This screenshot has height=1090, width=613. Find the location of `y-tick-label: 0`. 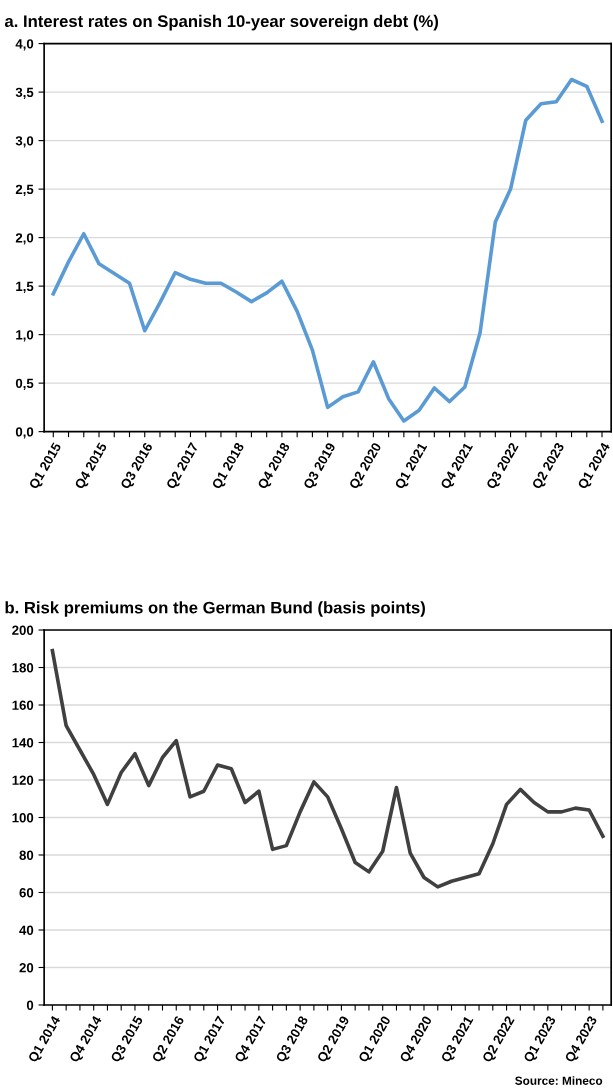

y-tick-label: 0 is located at coordinates (30, 1005).